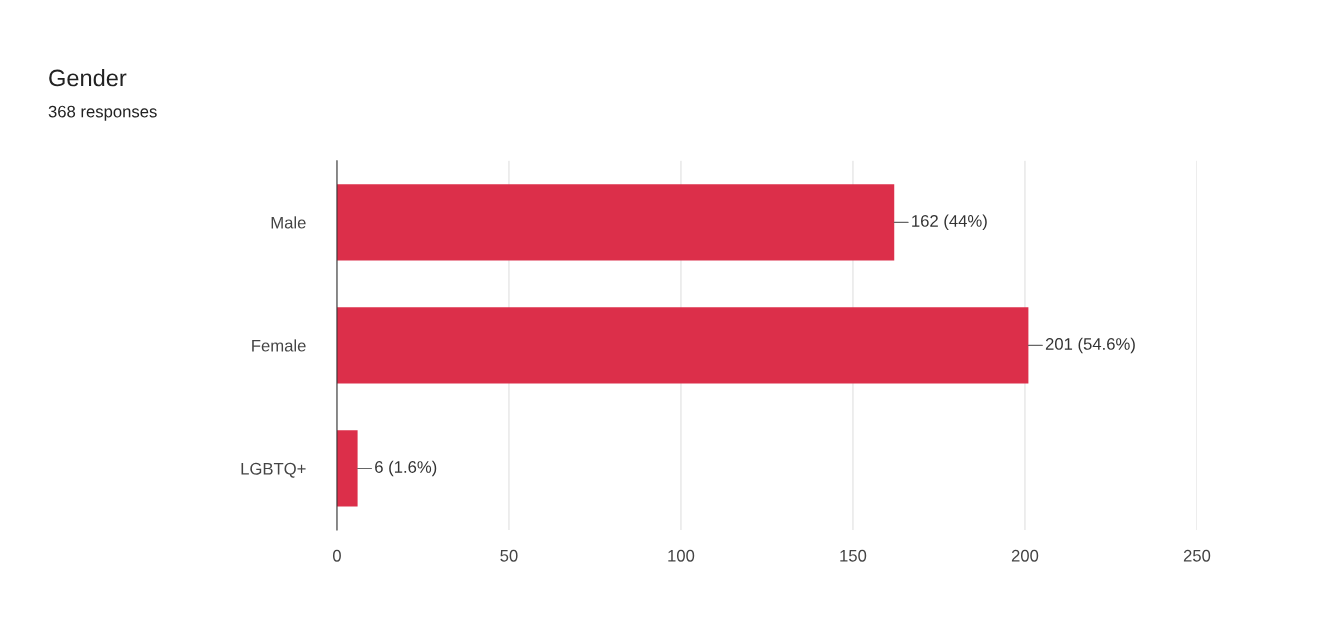 Image resolution: width=1335 pixels, height=642 pixels. Describe the element at coordinates (88, 78) in the screenshot. I see `text: Gender` at that location.